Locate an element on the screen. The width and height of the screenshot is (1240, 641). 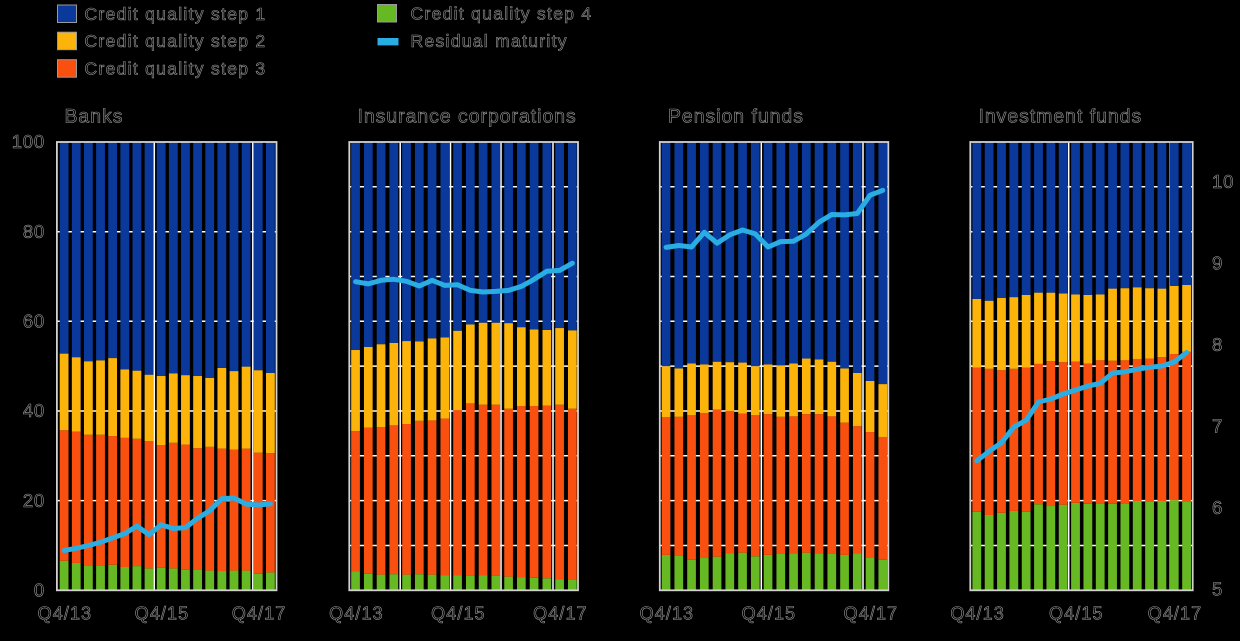
svg-text: 7 is located at coordinates (1217, 426).